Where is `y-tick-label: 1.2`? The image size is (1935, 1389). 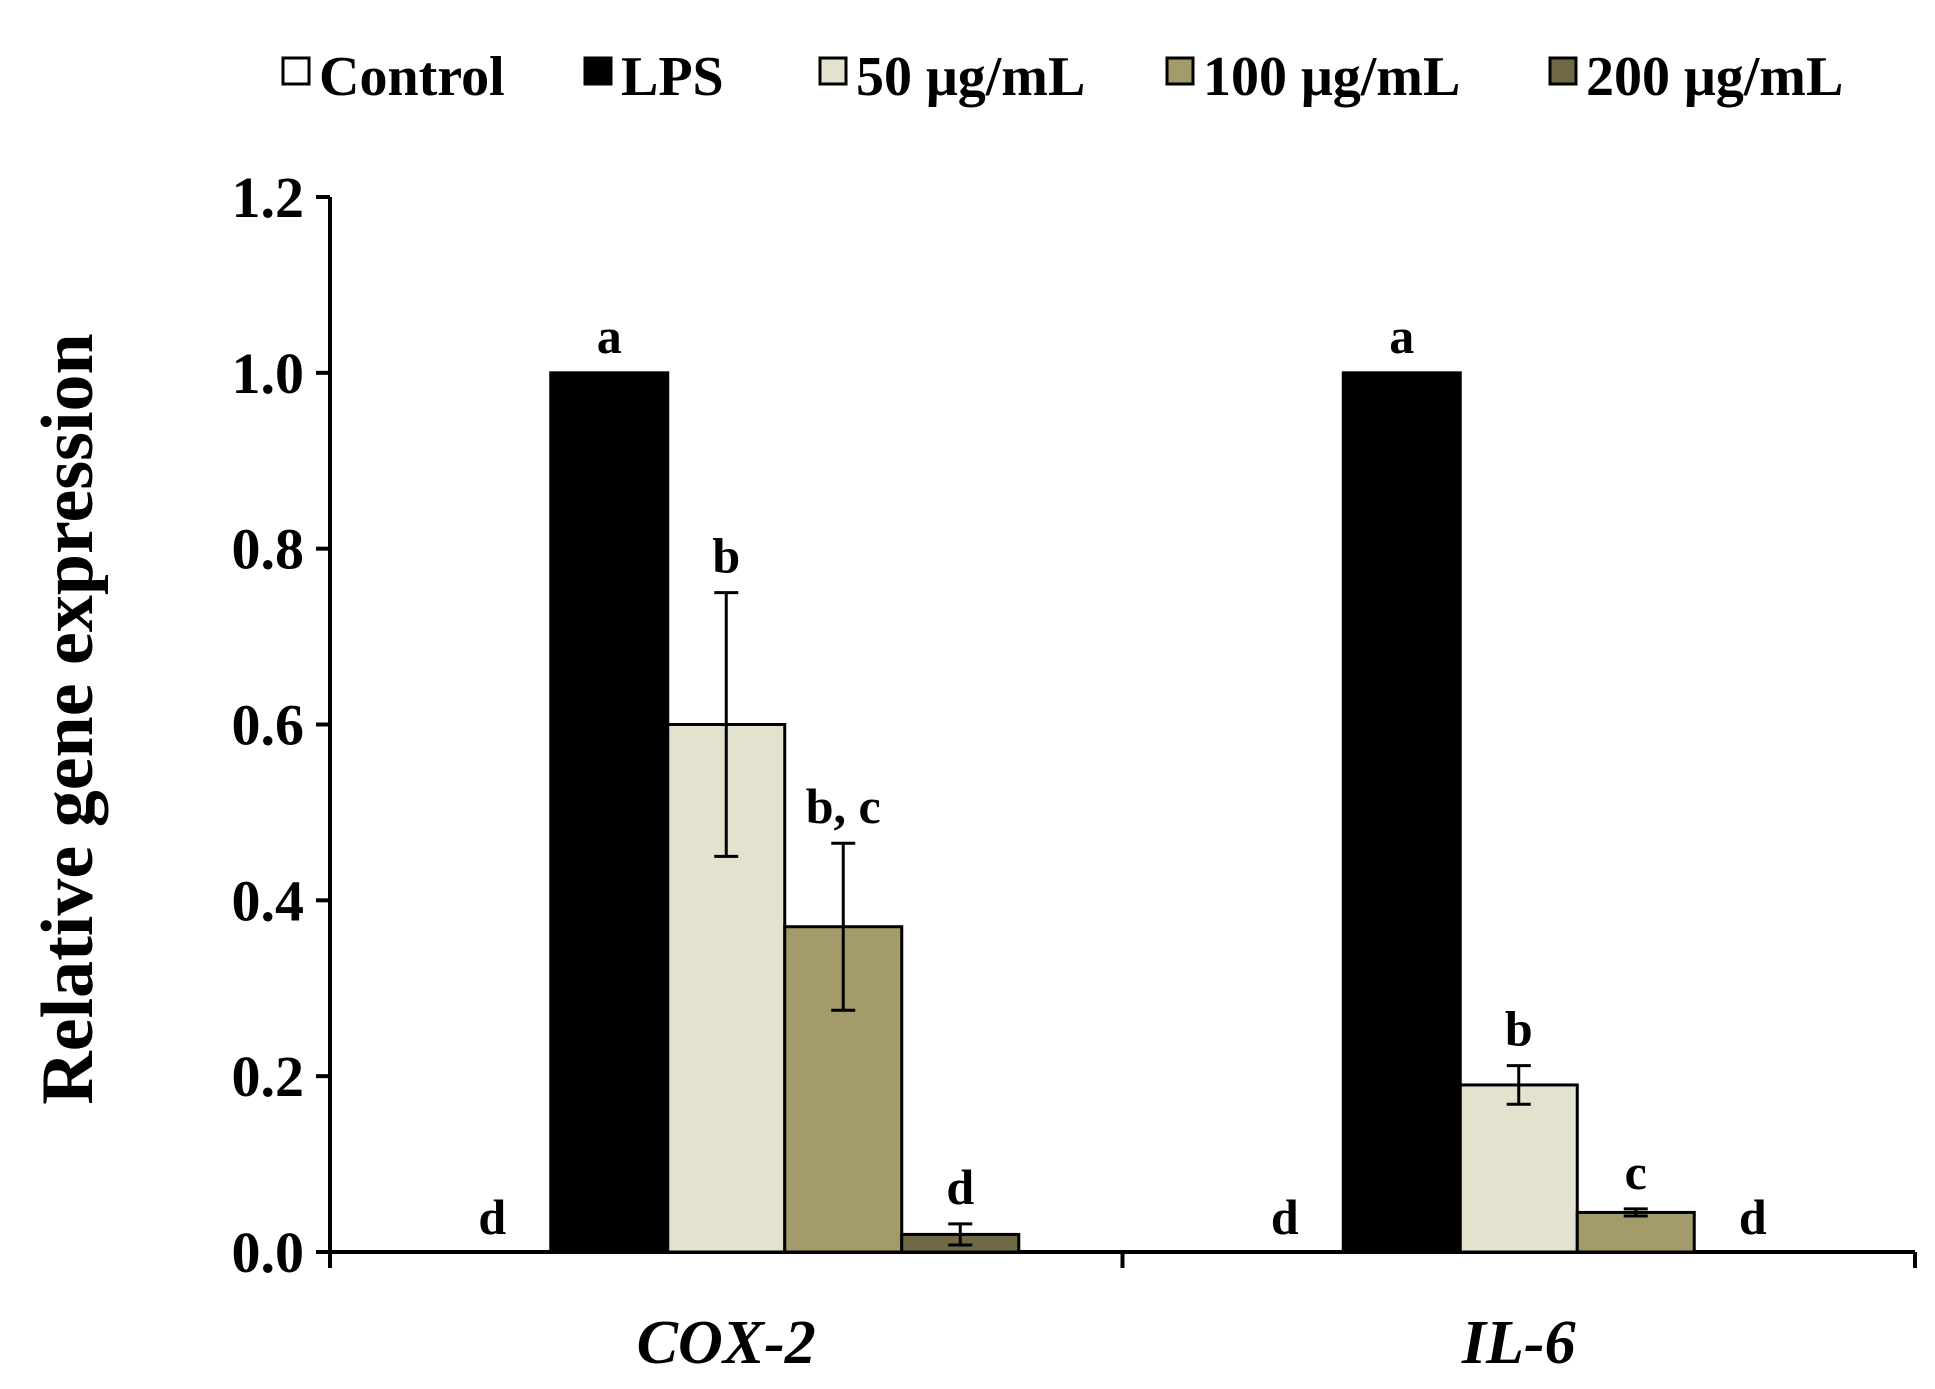 y-tick-label: 1.2 is located at coordinates (268, 197).